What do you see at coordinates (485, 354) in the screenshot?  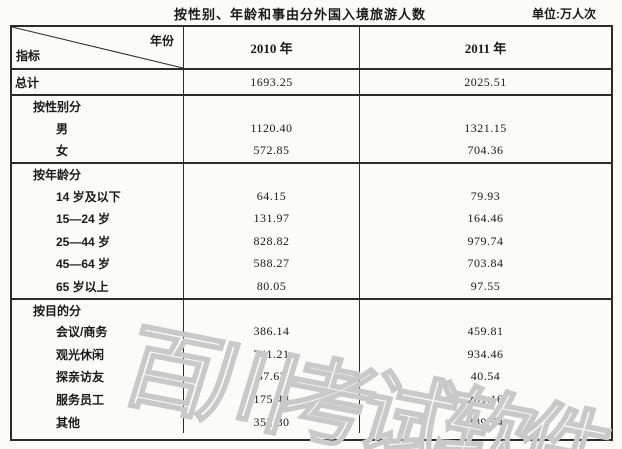 I see `value-2011: 934.46` at bounding box center [485, 354].